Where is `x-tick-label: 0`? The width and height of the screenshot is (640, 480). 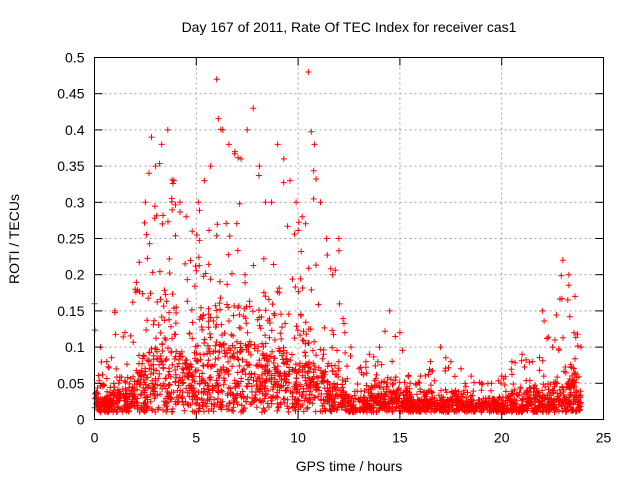
x-tick-label: 0 is located at coordinates (95, 438).